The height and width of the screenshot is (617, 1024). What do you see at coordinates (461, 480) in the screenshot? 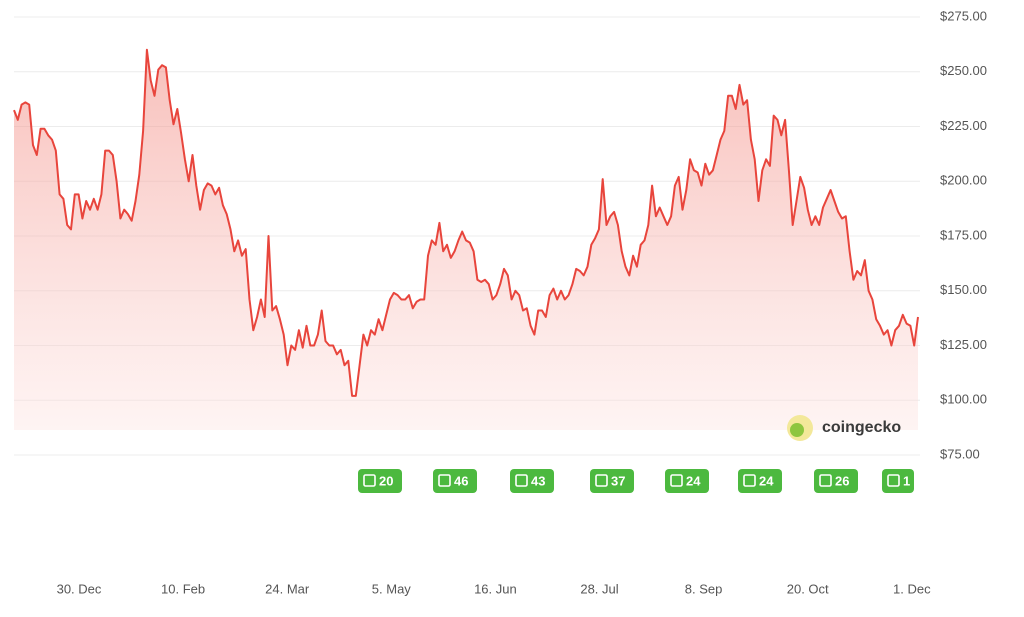
I see `badge-count: 46` at bounding box center [461, 480].